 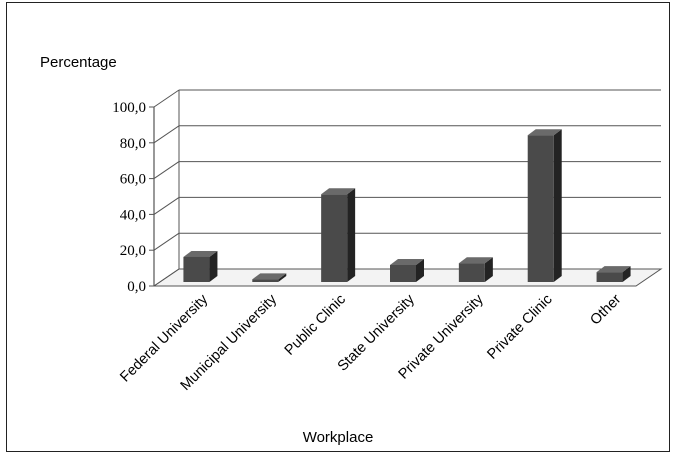 I want to click on x-axis-label: Workplace, so click(x=338, y=437).